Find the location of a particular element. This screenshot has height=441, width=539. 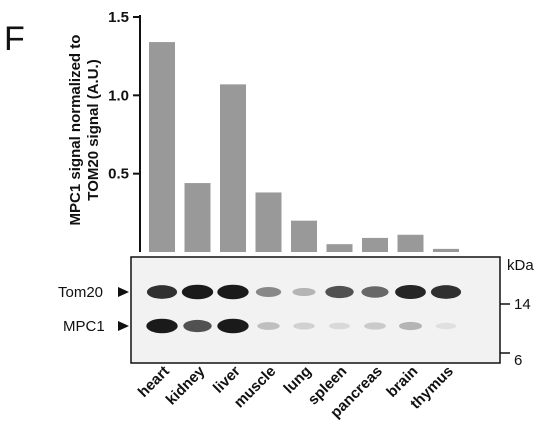

band-mpc1-heart is located at coordinates (162, 326).